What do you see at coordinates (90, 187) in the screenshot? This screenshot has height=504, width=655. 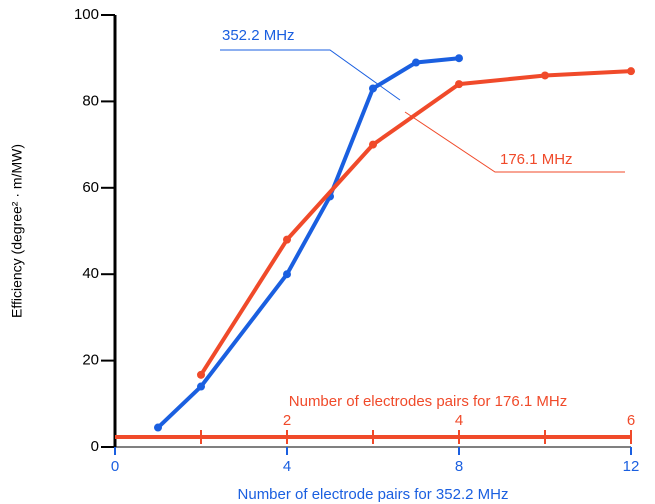 I see `y-tick-label: 60` at bounding box center [90, 187].